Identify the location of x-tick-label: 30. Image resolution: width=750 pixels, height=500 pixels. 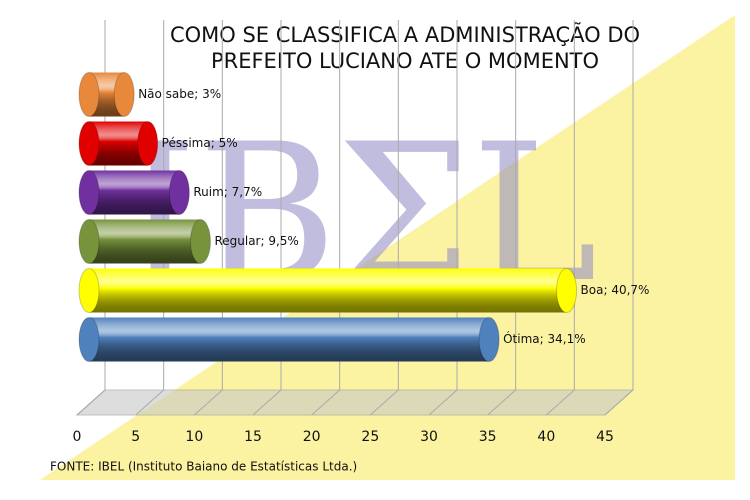
(429, 437).